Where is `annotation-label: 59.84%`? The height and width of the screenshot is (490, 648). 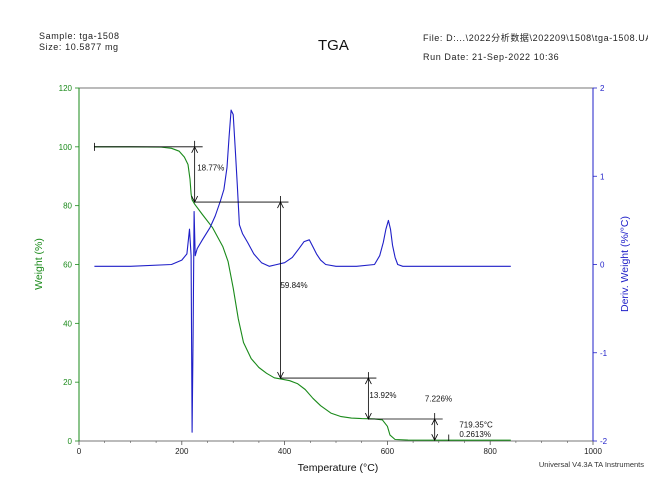 annotation-label: 59.84% is located at coordinates (293, 285).